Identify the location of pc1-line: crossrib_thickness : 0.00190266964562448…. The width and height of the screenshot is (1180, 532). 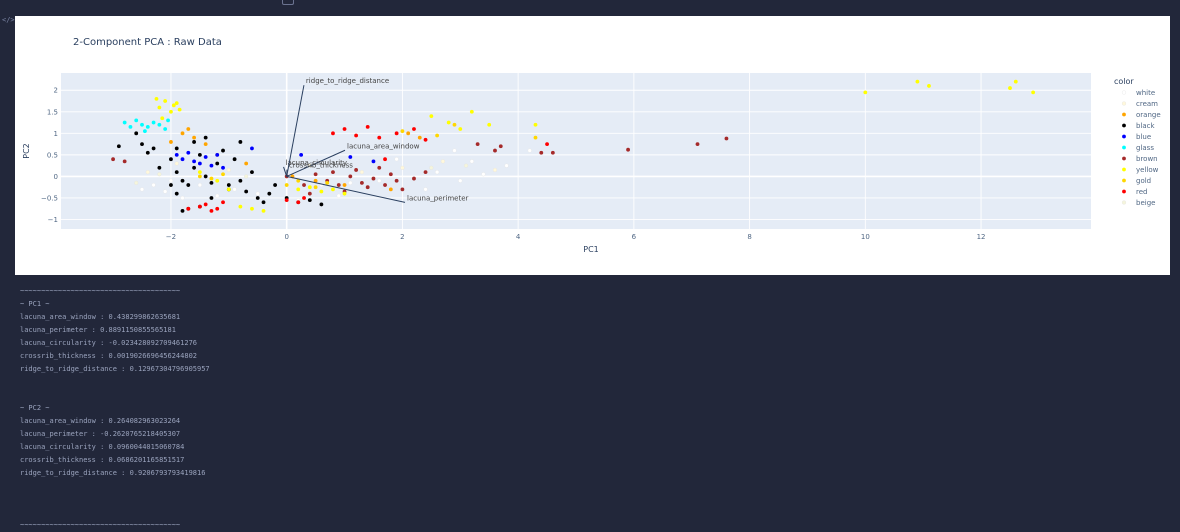
(320, 356).